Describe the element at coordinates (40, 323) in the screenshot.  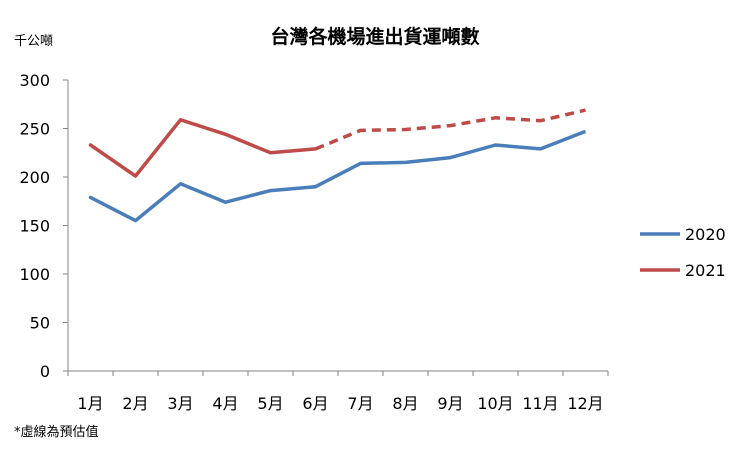
I see `y-tick-label: 50` at that location.